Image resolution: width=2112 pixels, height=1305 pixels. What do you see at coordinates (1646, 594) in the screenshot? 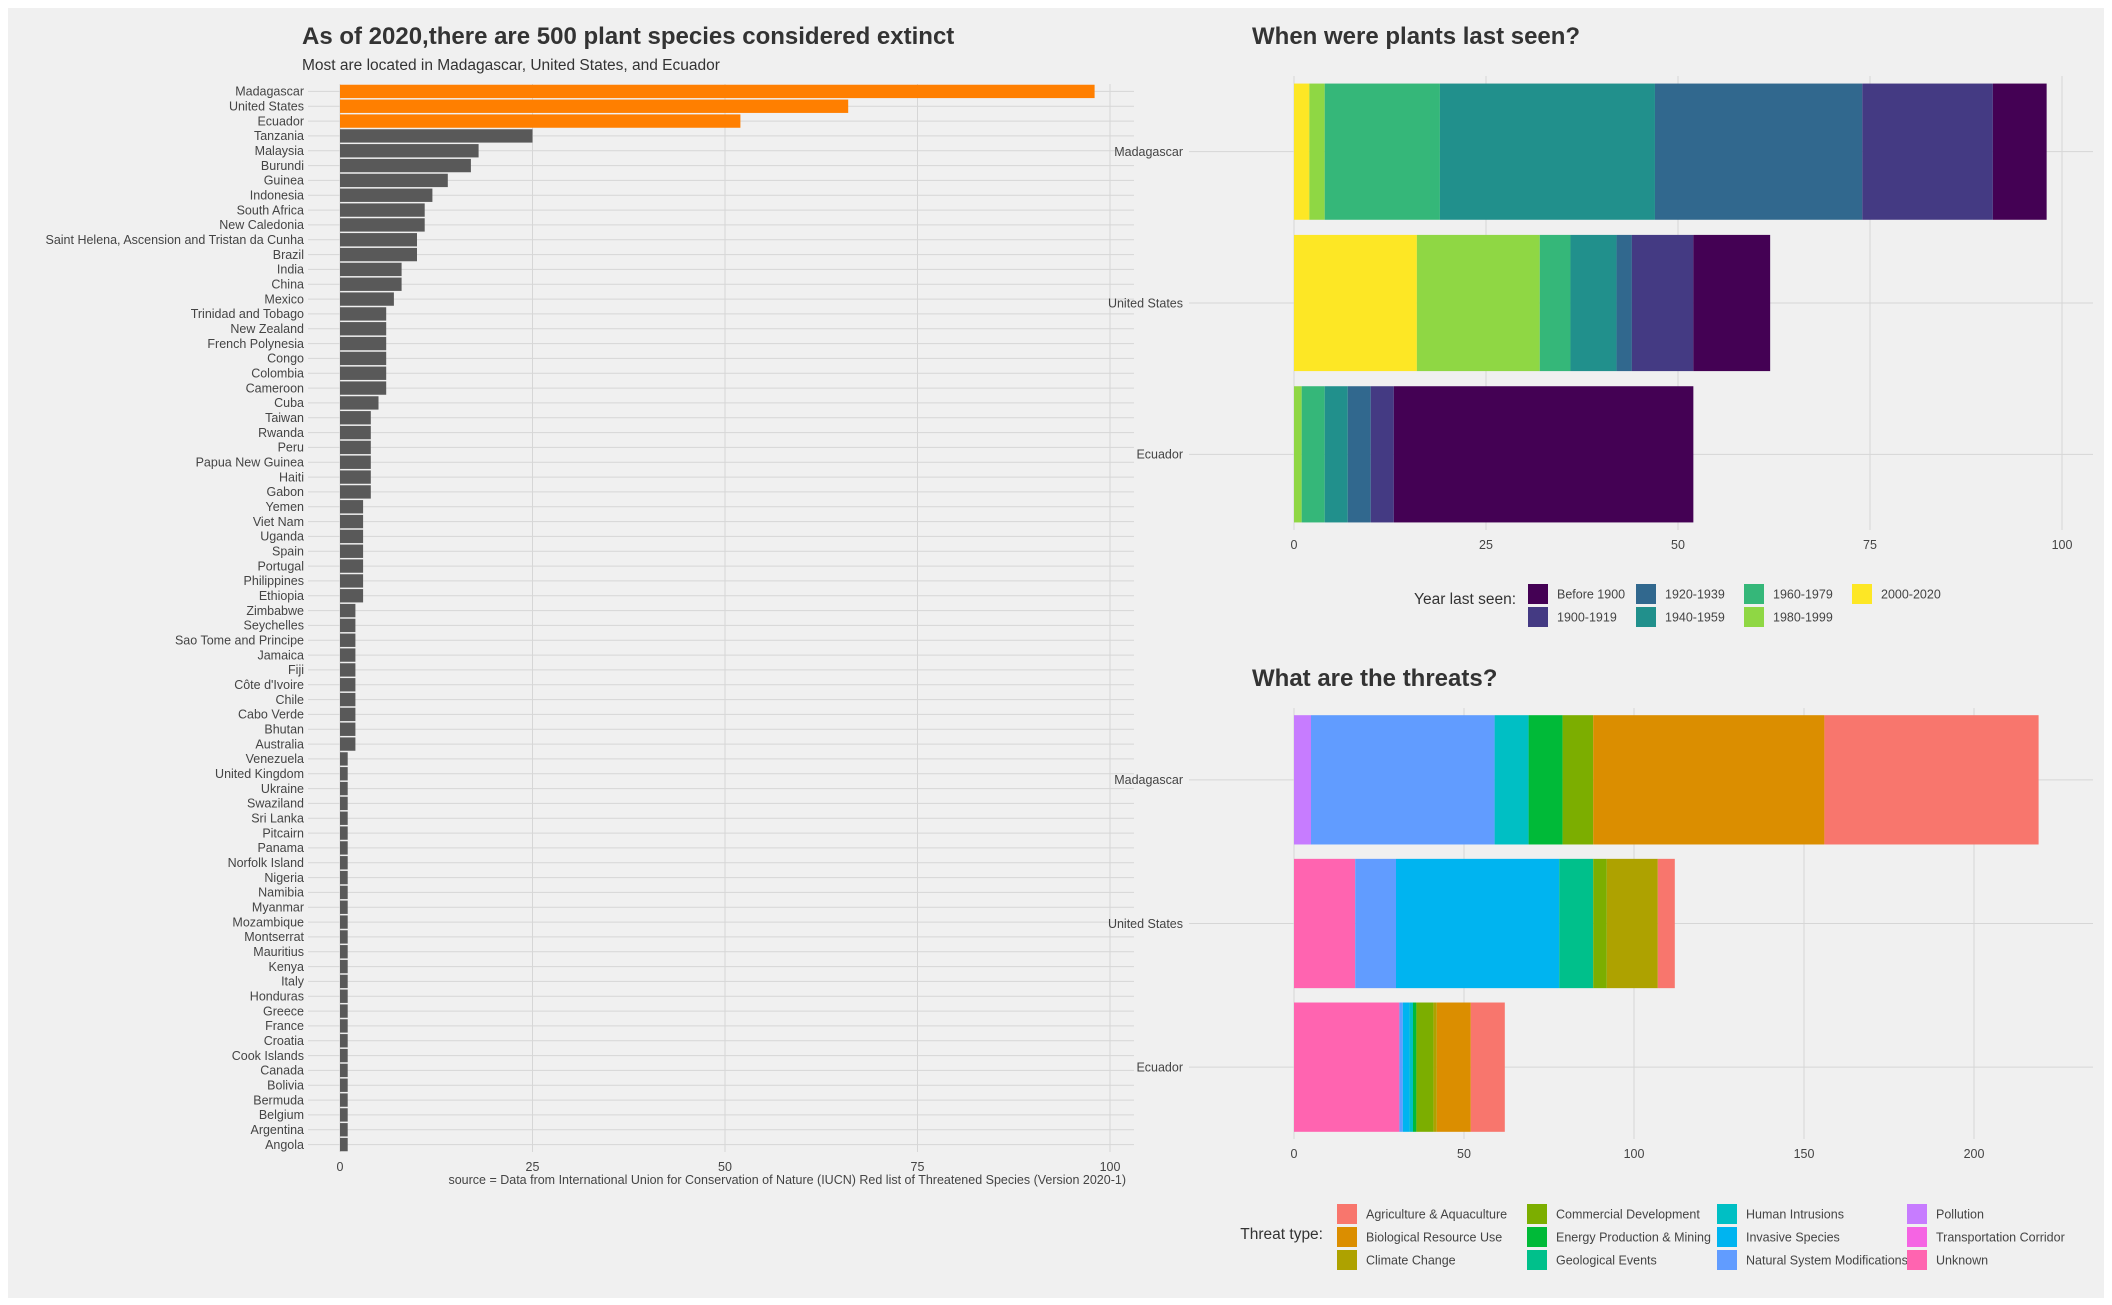
I see `legend-swatch-1920-1939` at bounding box center [1646, 594].